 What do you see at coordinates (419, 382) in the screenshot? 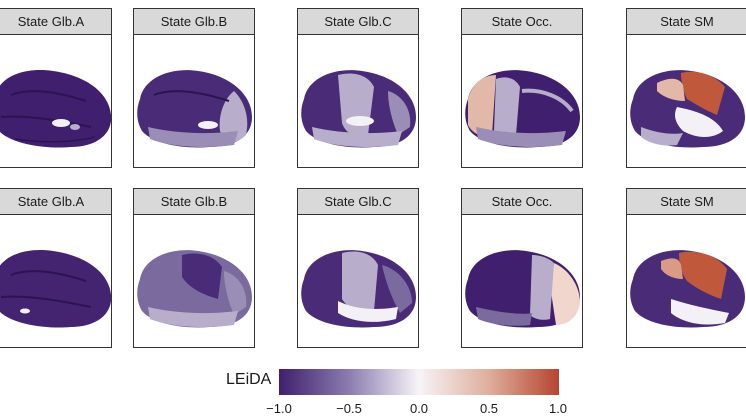
I see `colorbar-gradient` at bounding box center [419, 382].